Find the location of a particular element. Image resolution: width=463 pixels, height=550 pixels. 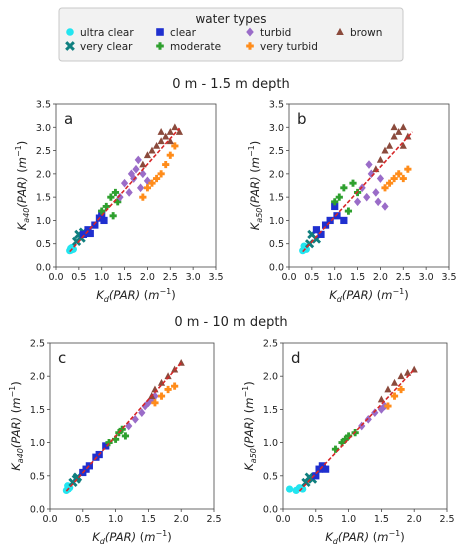

legend-label-very-clear: very clear is located at coordinates (106, 47).